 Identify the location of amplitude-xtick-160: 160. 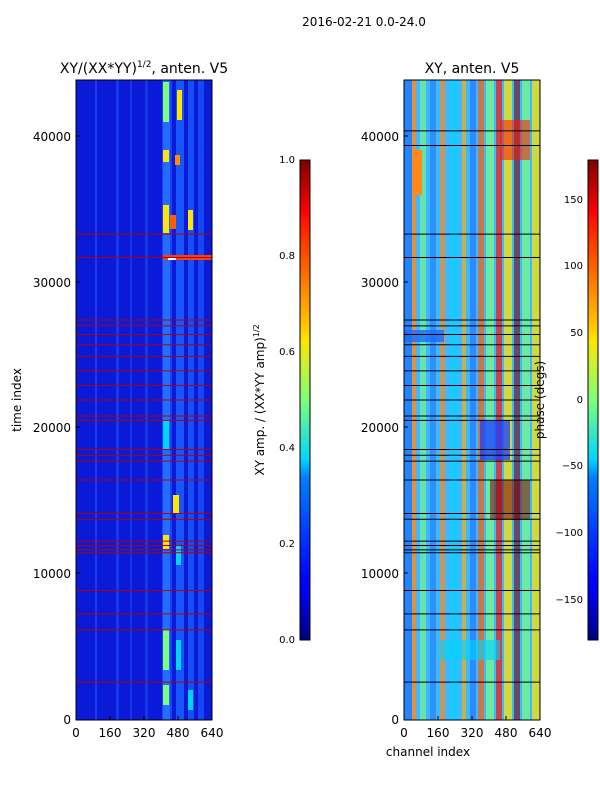
(110, 733).